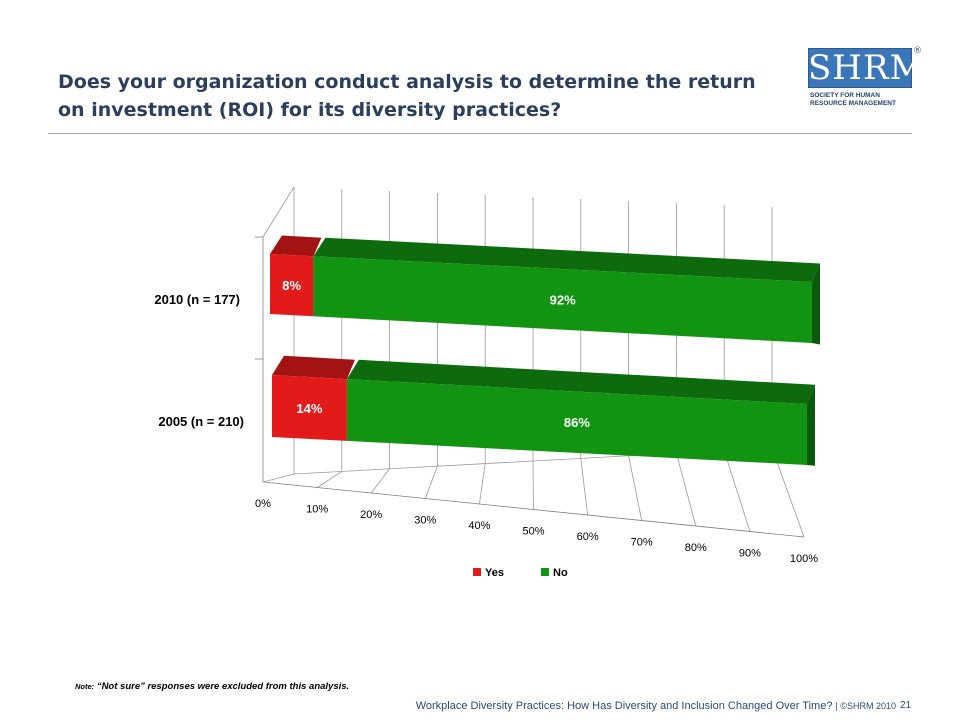  I want to click on x-tick-label: 30%, so click(425, 521).